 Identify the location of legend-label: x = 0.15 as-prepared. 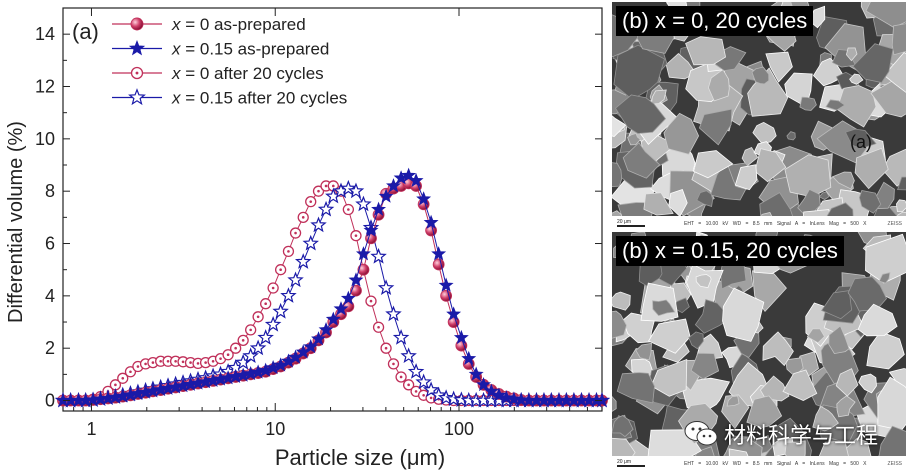
(250, 49).